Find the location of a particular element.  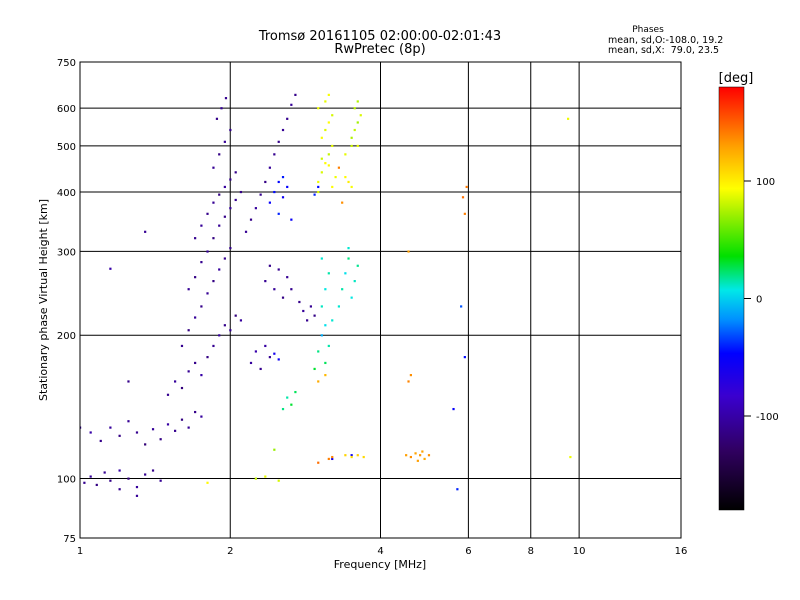

colorbar-ticks: 100 0 -100 is located at coordinates (761, 300).